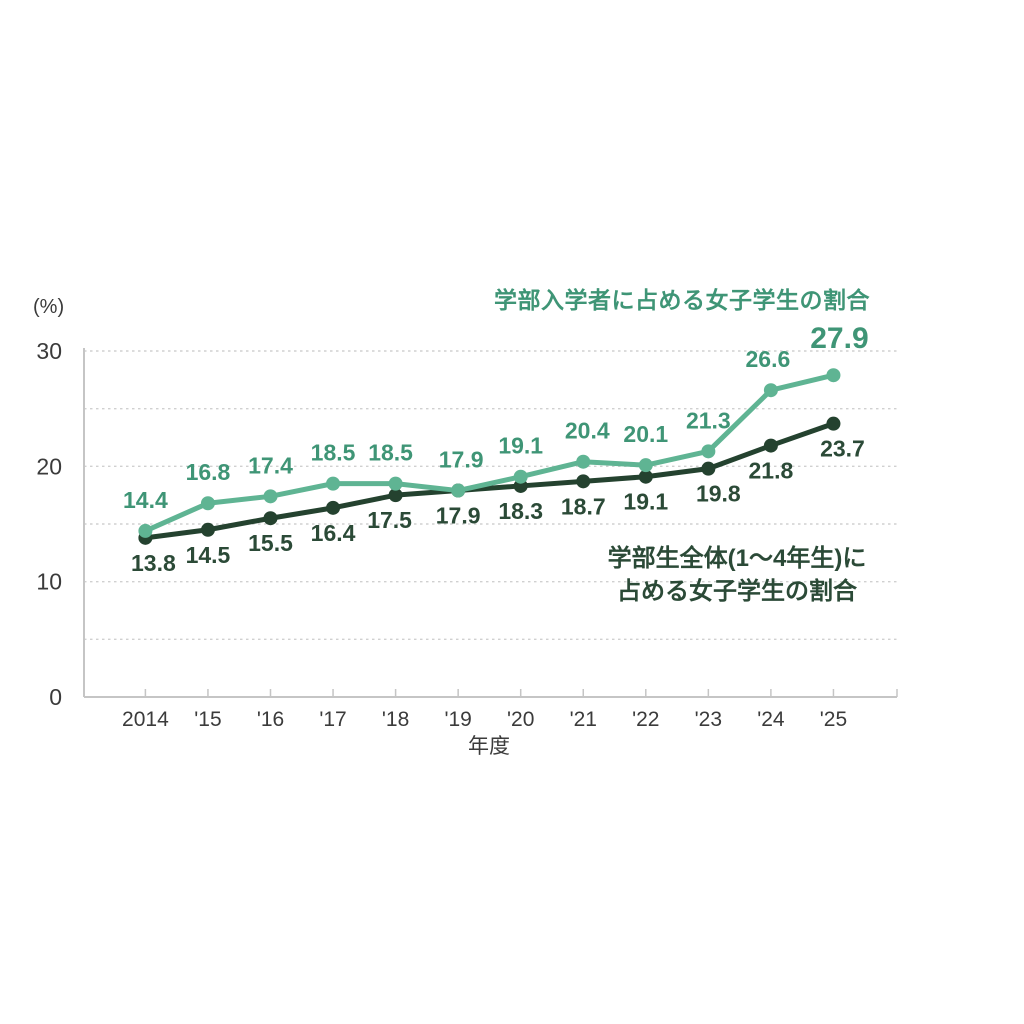 The width and height of the screenshot is (1024, 1024). What do you see at coordinates (49, 307) in the screenshot?
I see `y-axis-unit-label: (%)` at bounding box center [49, 307].